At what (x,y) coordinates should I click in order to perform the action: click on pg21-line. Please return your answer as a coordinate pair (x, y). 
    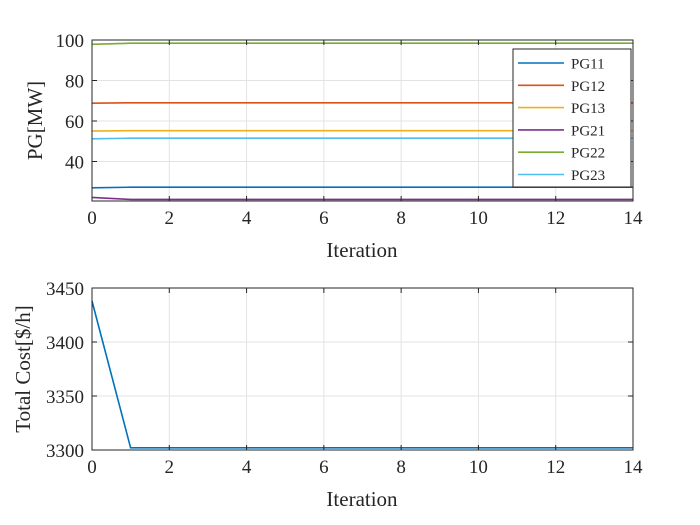
    Looking at the image, I should click on (362, 198).